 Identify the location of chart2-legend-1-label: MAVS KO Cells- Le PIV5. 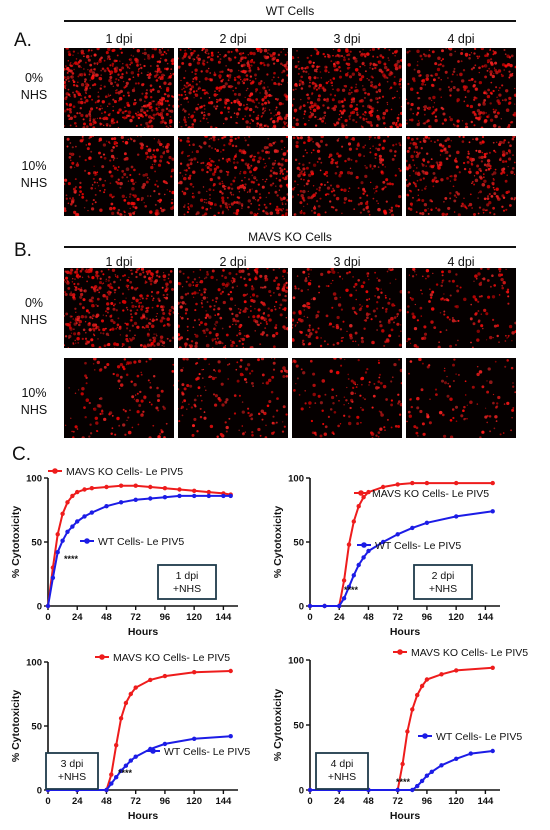
(430, 494).